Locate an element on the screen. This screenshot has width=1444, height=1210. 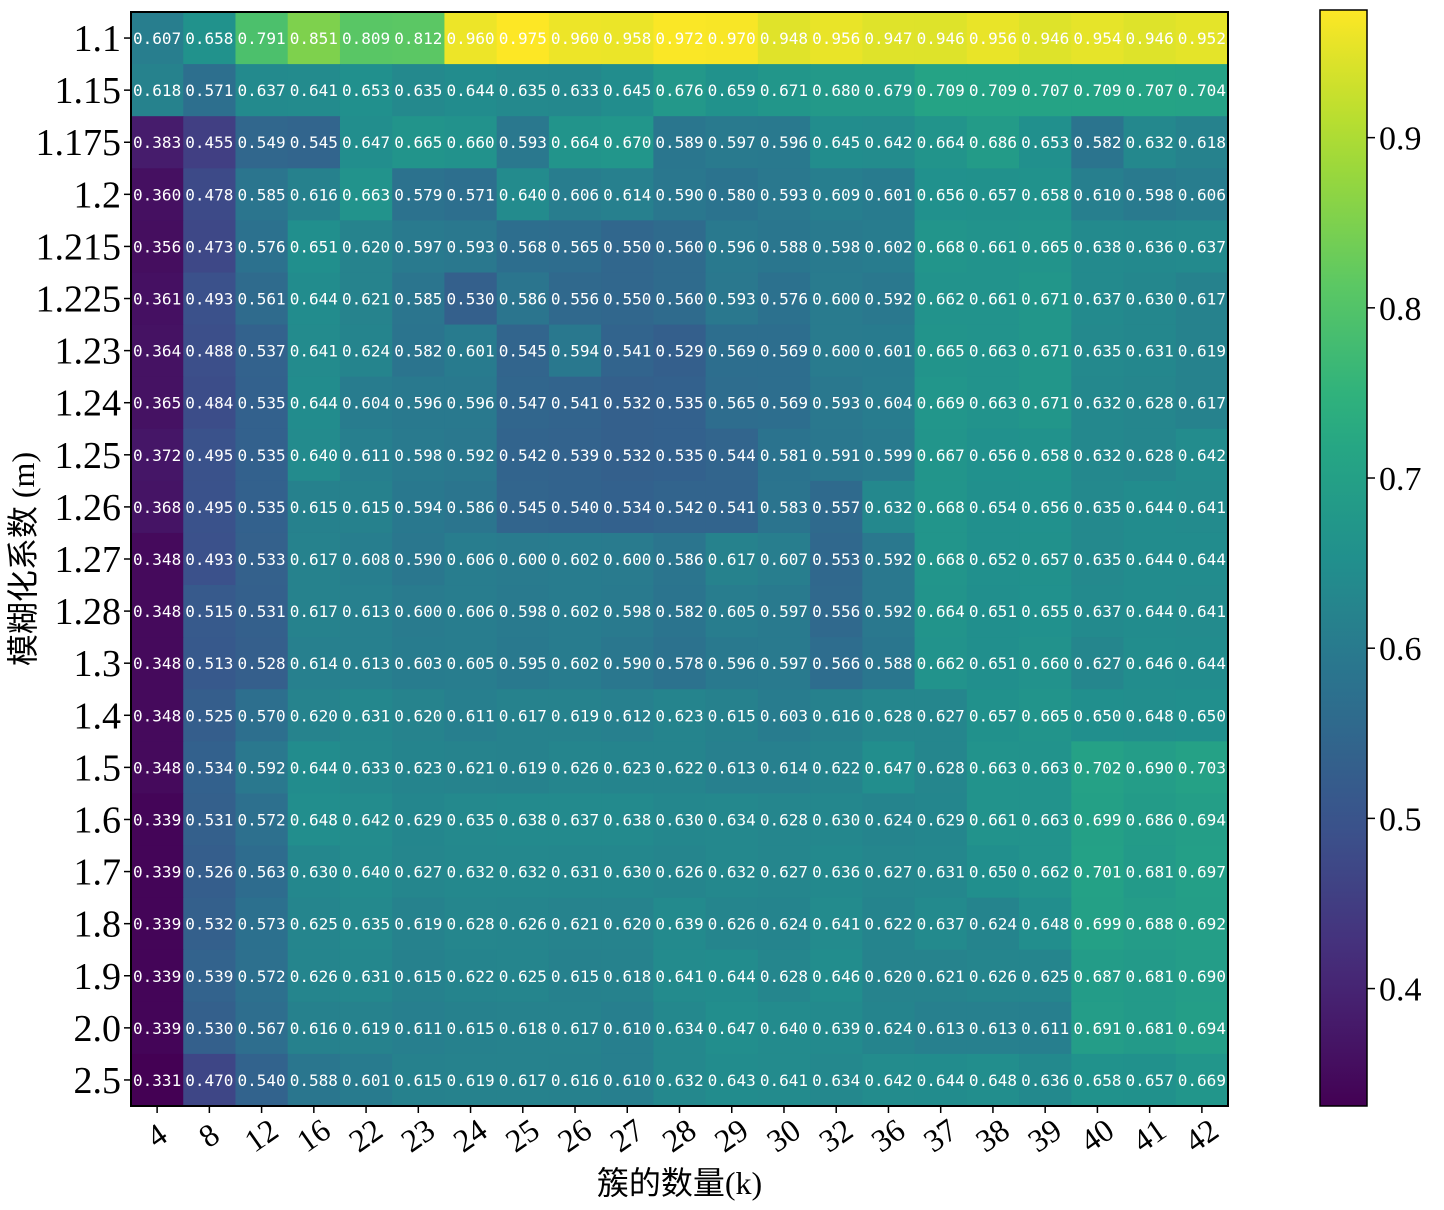
x-tick-label: 16 is located at coordinates (313, 1135).